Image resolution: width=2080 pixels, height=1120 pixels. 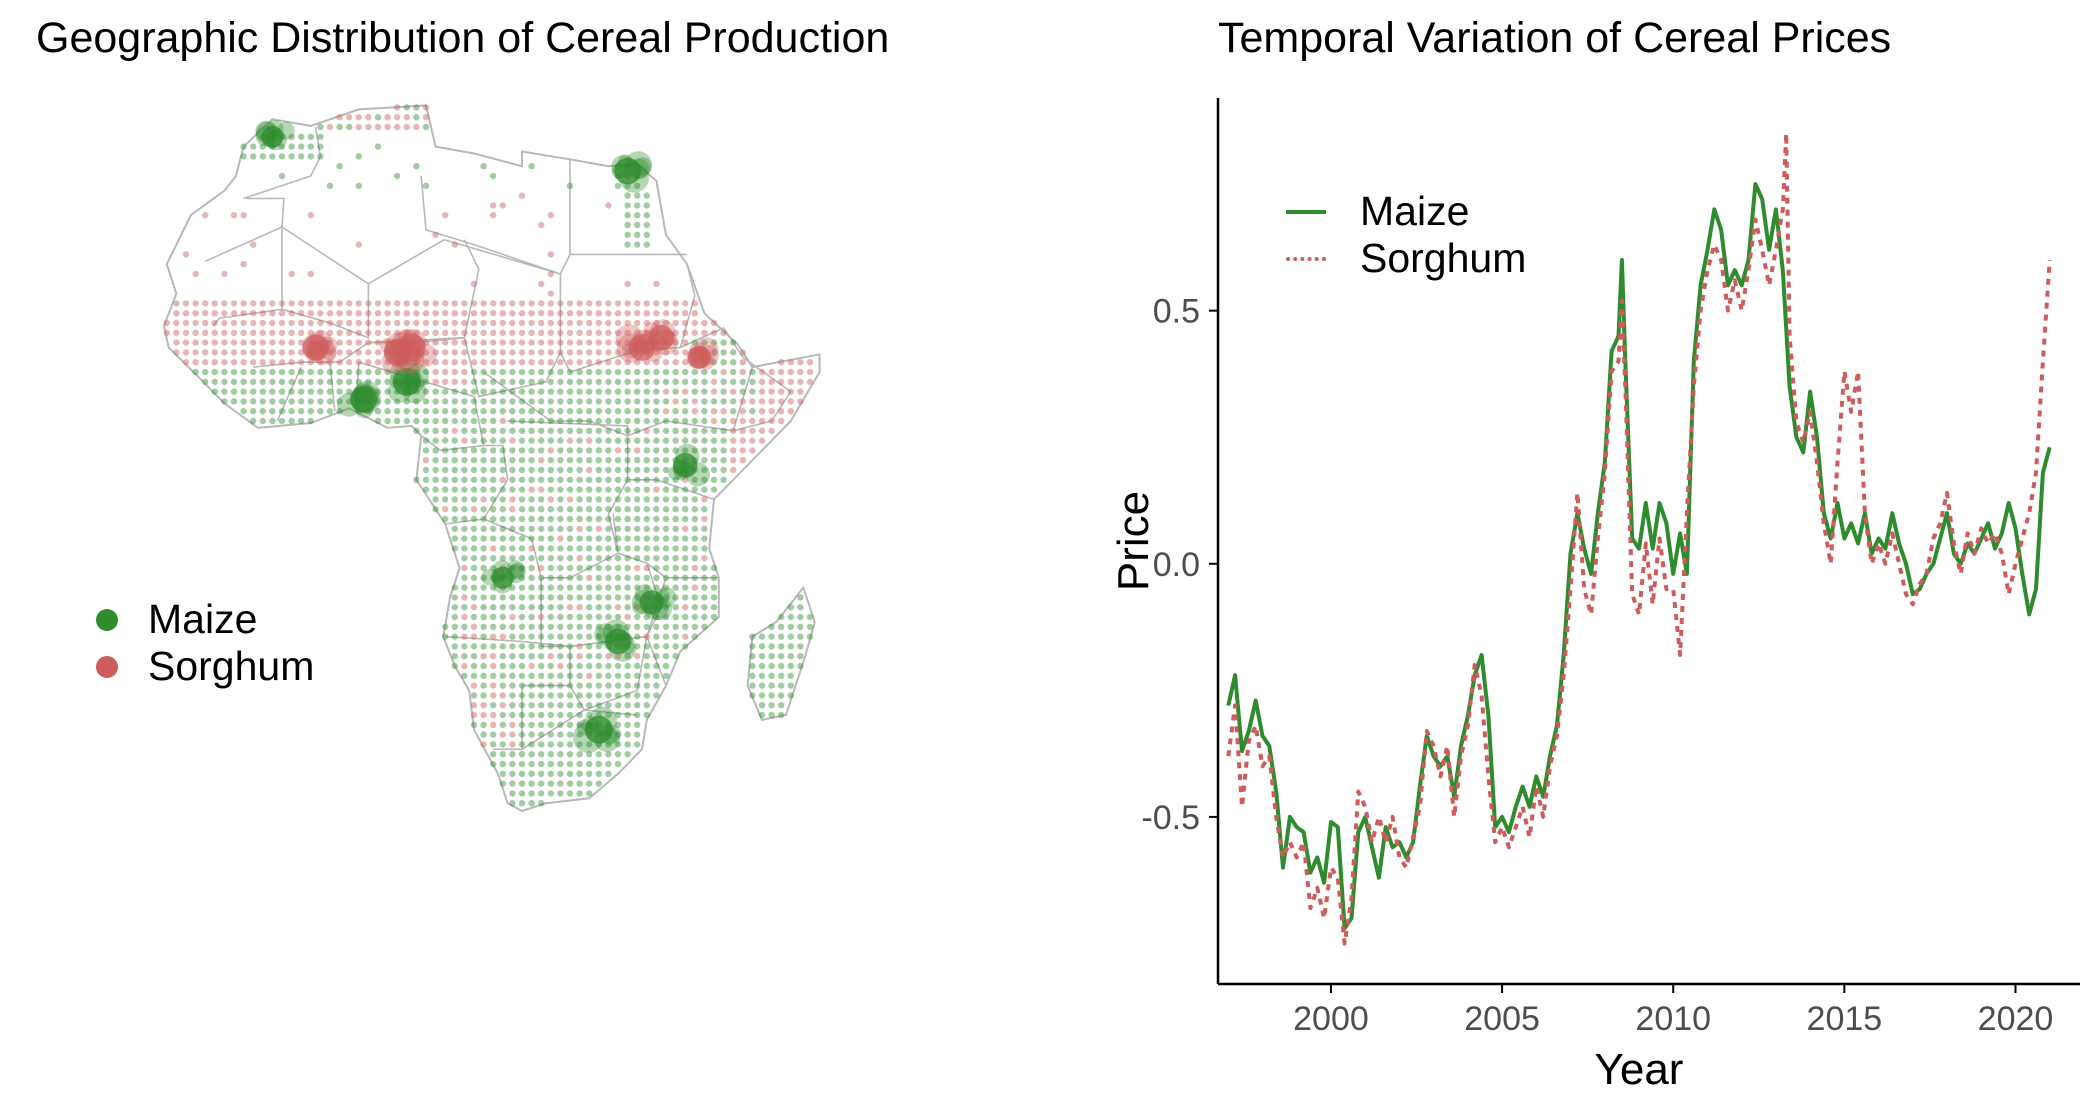 I want to click on country-border, so click(x=247, y=277).